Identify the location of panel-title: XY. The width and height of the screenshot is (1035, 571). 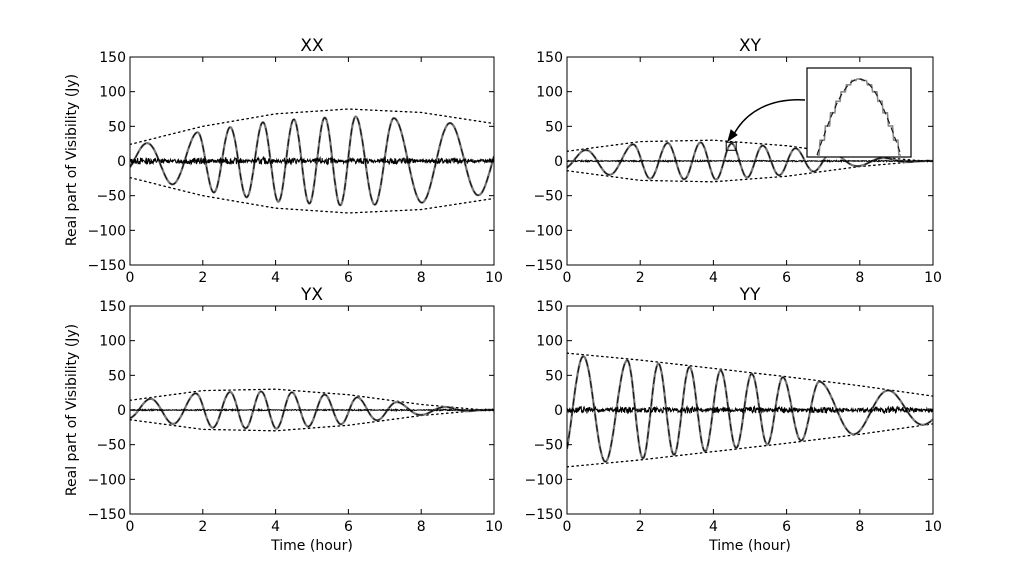
(750, 46).